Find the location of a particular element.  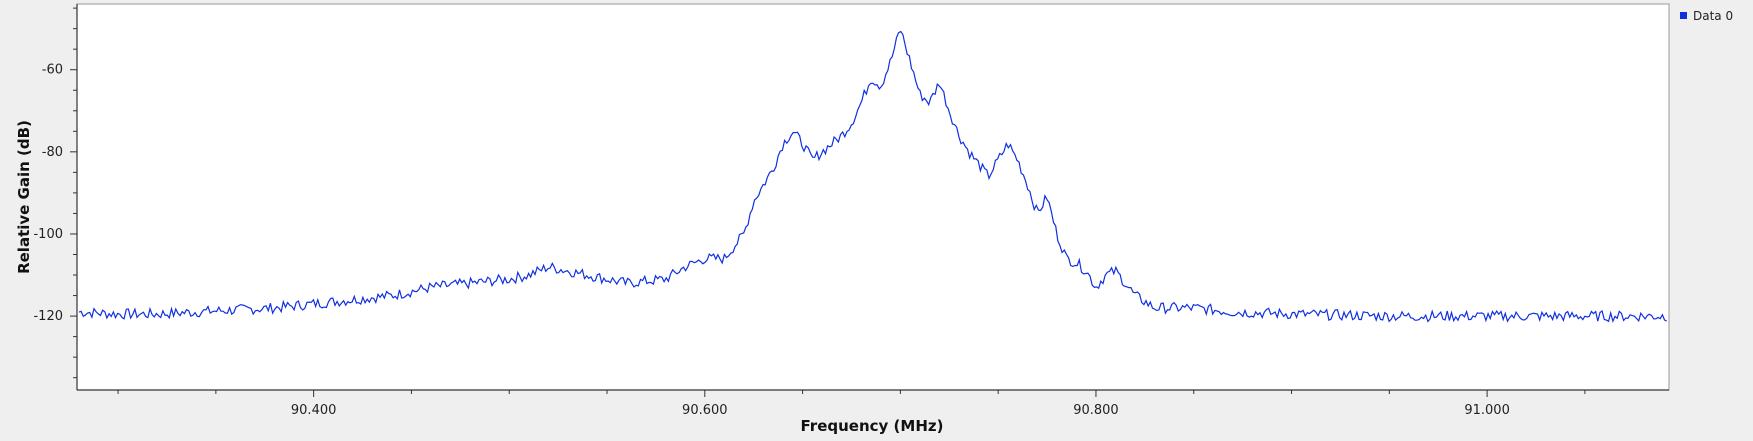

legend-swatch is located at coordinates (1683, 15).